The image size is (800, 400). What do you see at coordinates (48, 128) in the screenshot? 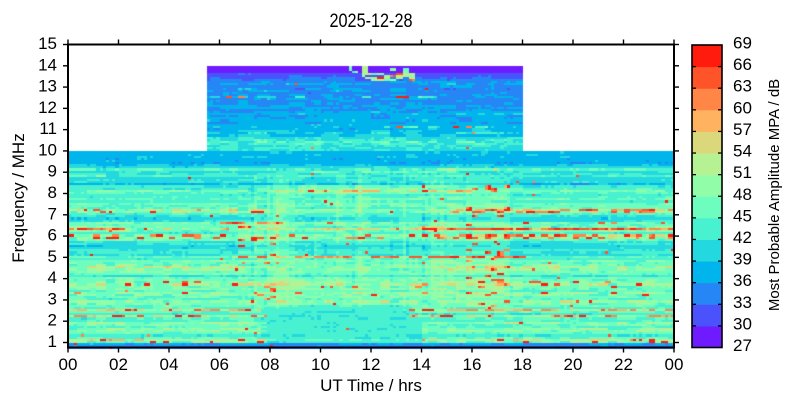
I see `svg-text: 11` at bounding box center [48, 128].